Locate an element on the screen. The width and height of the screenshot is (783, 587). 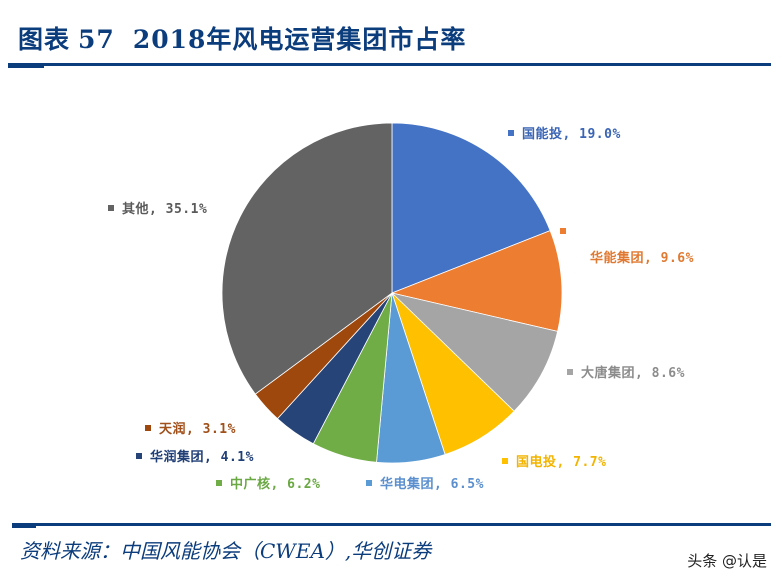
label-guonengtou: 国能投, 19.0% is located at coordinates (564, 132).